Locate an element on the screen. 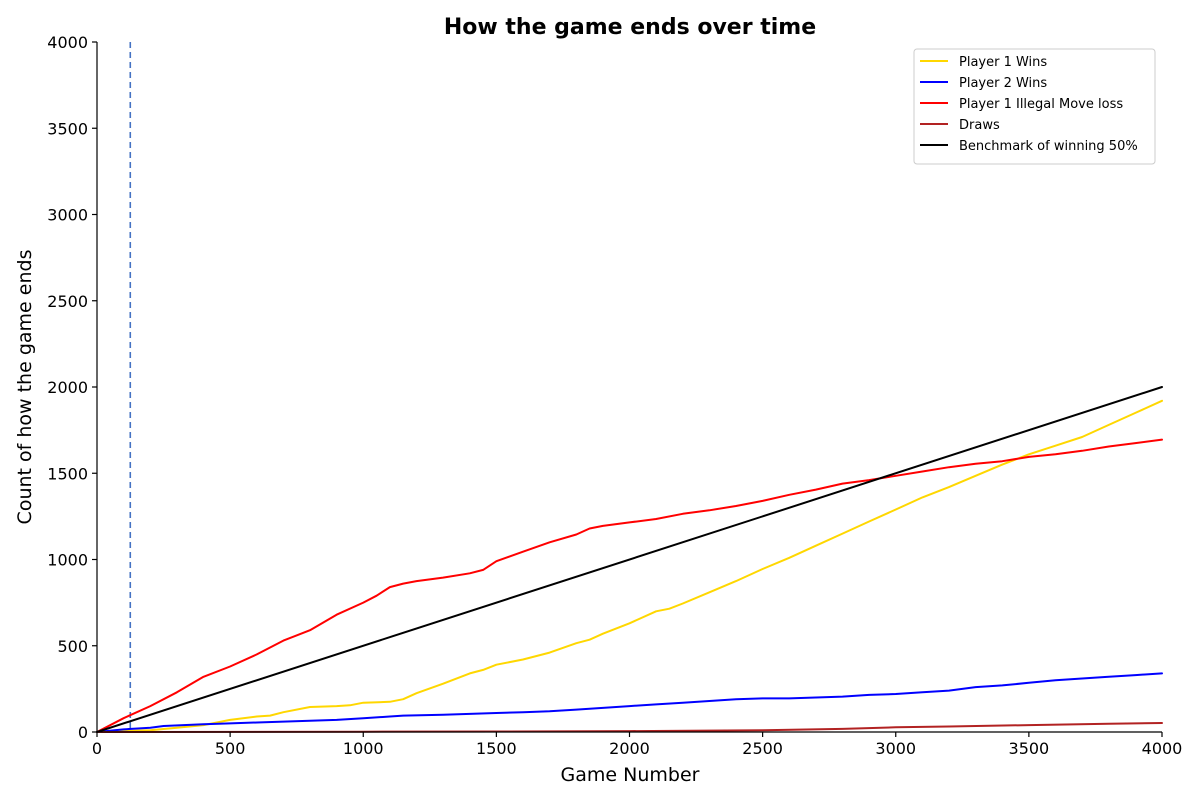 The width and height of the screenshot is (1200, 800). x-tick-label: 0 is located at coordinates (97, 748).